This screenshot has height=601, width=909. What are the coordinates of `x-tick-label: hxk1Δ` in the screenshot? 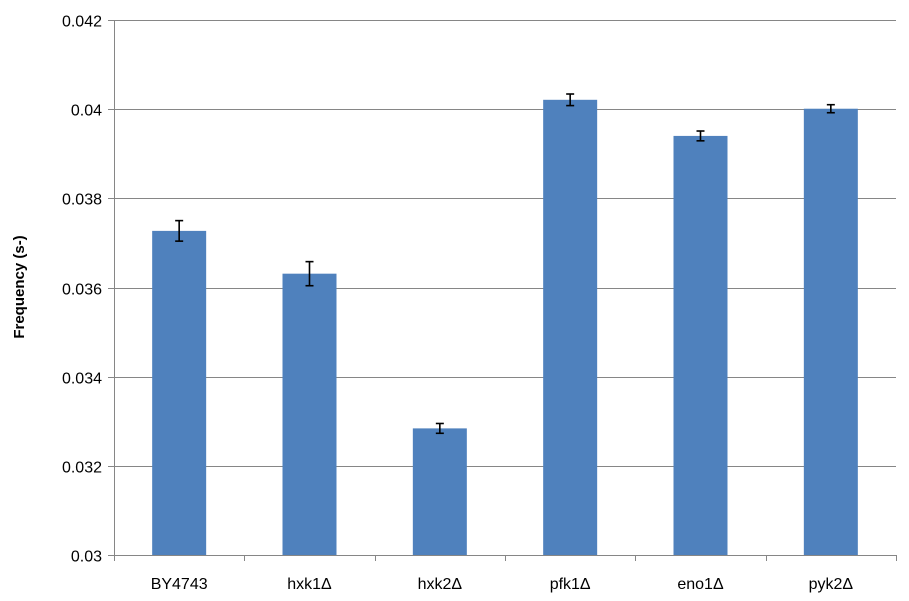 It's located at (309, 584).